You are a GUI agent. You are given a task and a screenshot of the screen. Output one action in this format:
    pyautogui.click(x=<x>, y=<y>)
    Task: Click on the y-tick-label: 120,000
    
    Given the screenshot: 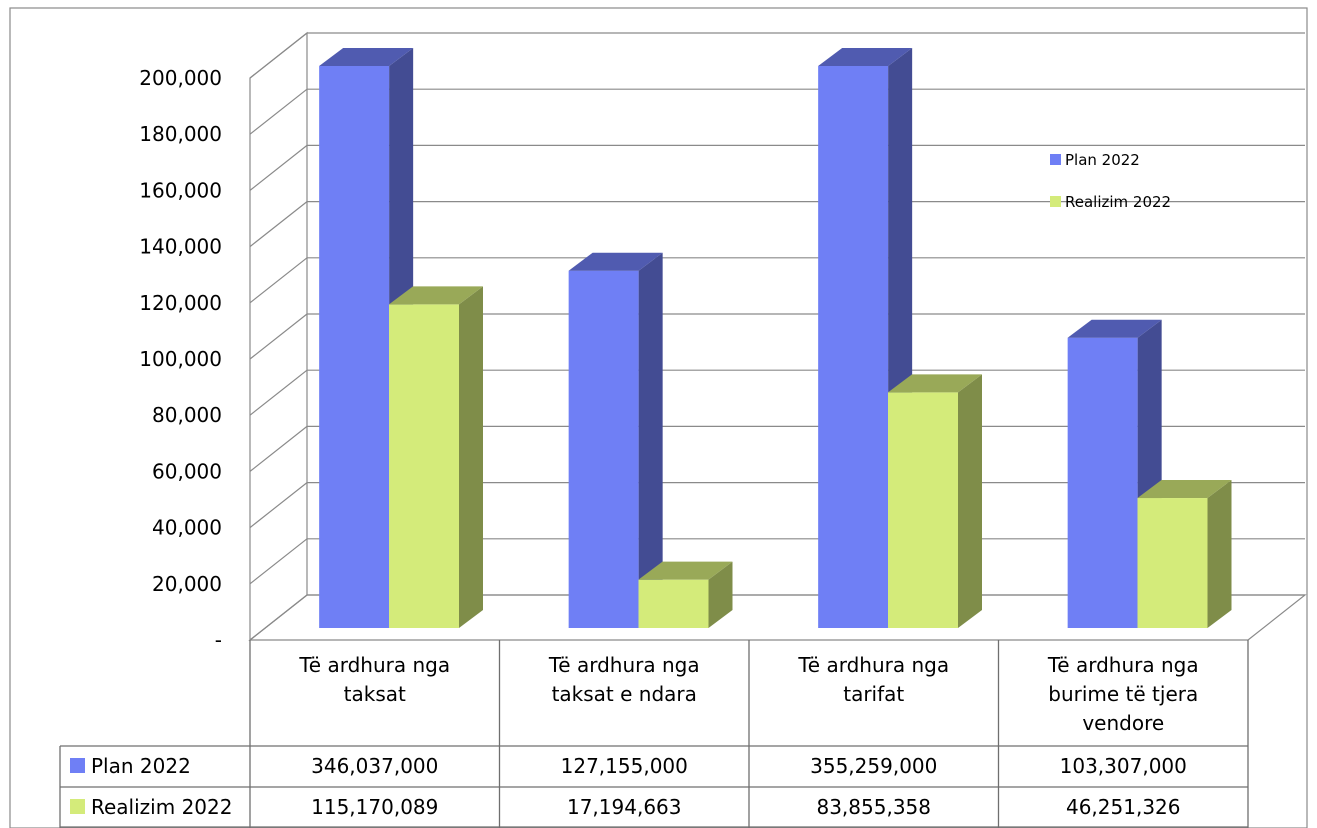 What is the action you would take?
    pyautogui.click(x=180, y=303)
    